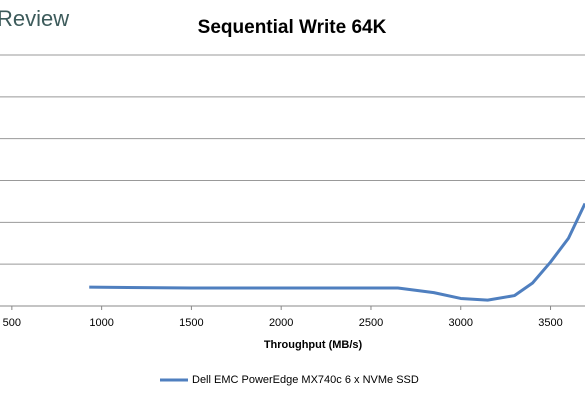 This screenshot has height=401, width=585. I want to click on x-tick-label: 2000, so click(281, 323).